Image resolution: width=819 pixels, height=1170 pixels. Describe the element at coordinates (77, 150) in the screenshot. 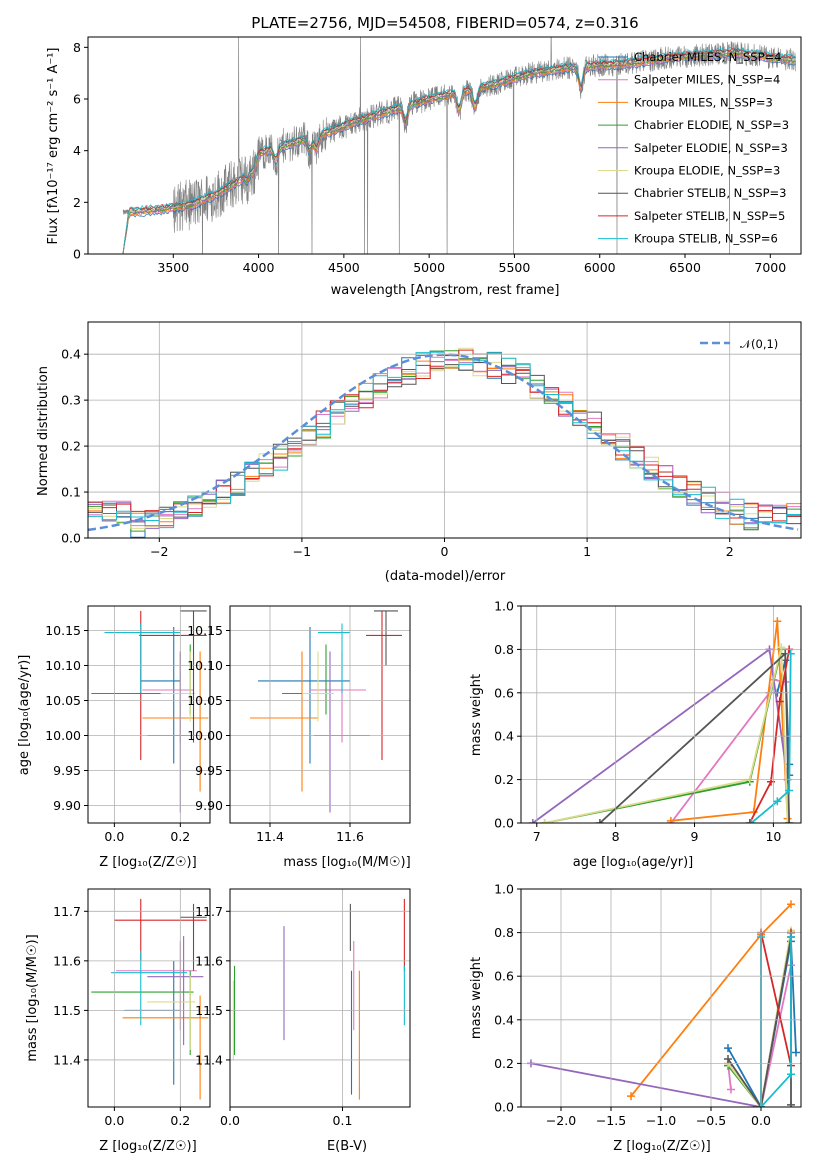

I see `y-tick-label: 4` at that location.